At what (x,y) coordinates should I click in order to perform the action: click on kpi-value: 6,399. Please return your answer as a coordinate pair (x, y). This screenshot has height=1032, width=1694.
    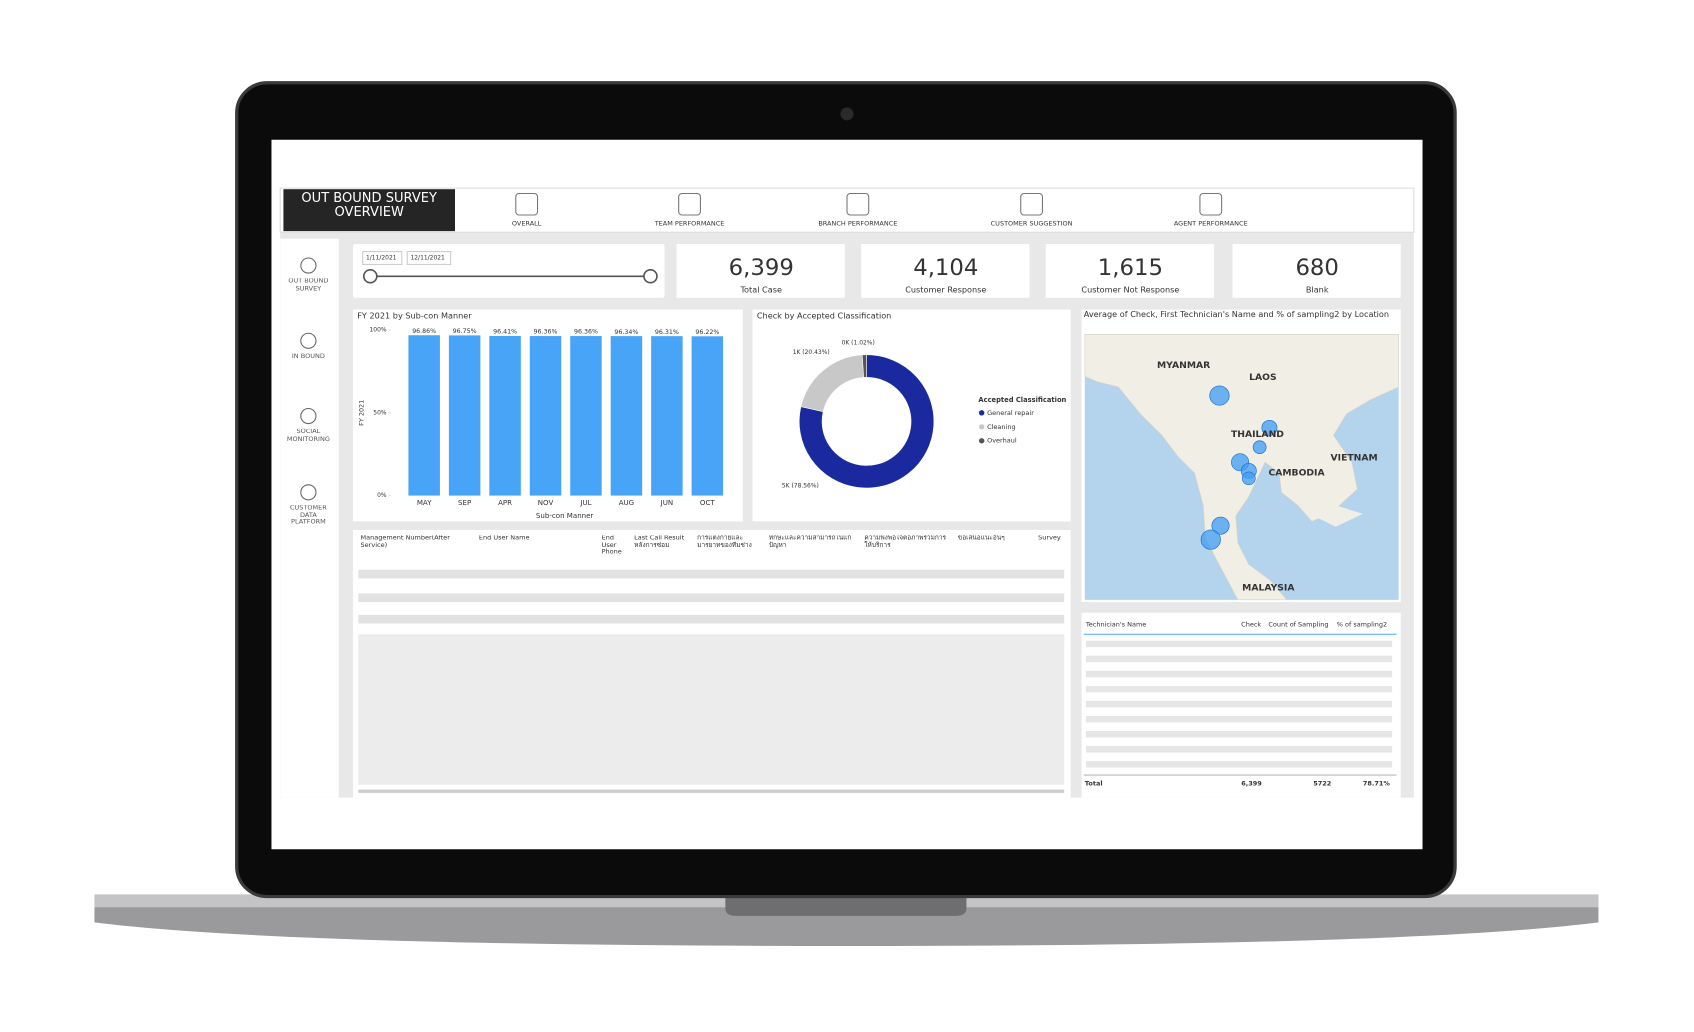
    Looking at the image, I should click on (761, 268).